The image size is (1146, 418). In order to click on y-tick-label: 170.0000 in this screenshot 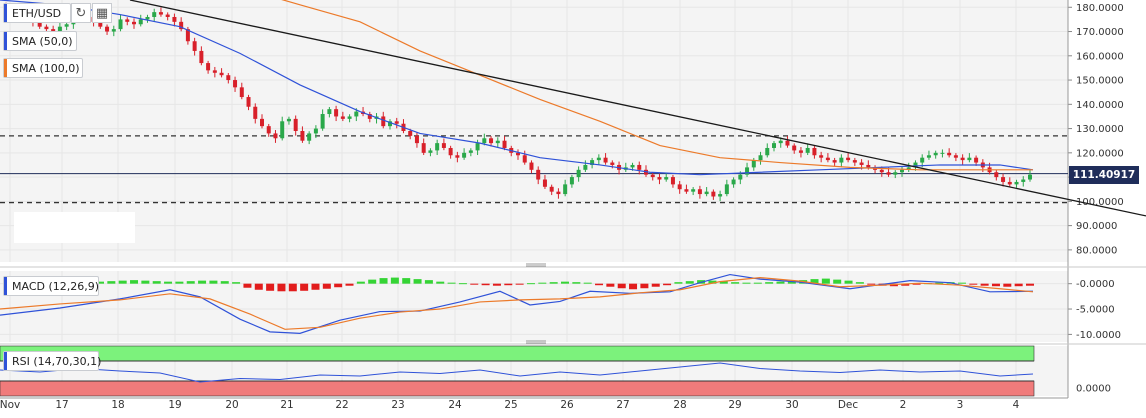, I will do `click(1100, 32)`.